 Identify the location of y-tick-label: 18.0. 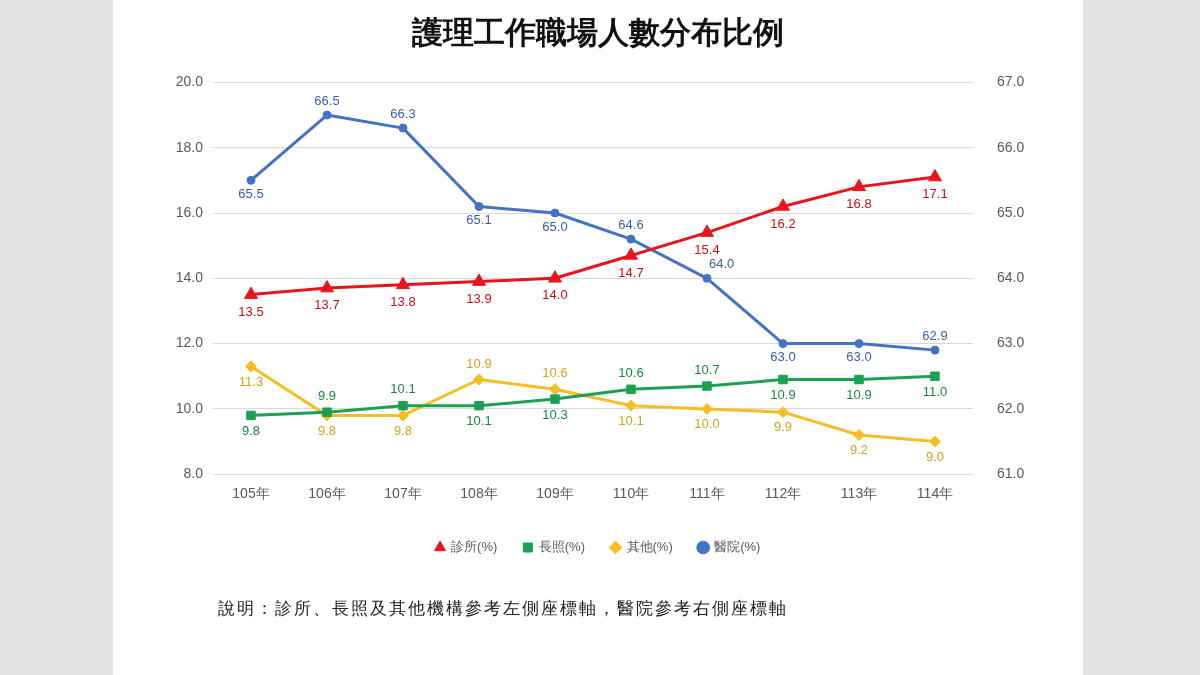
(189, 146).